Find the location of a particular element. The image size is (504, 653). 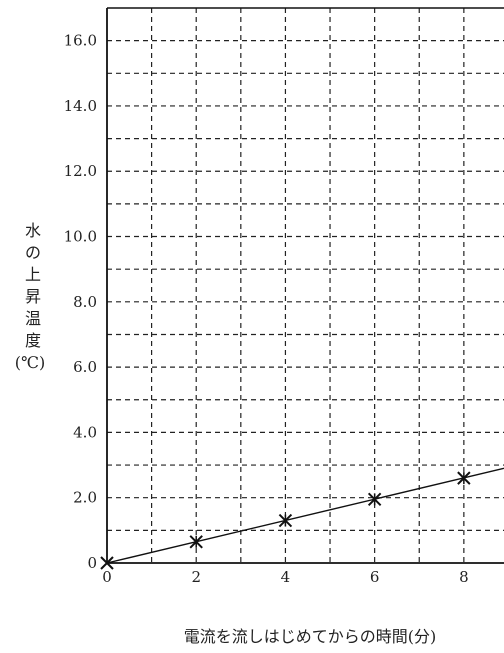

y-axis-title-char: 上 is located at coordinates (33, 274).